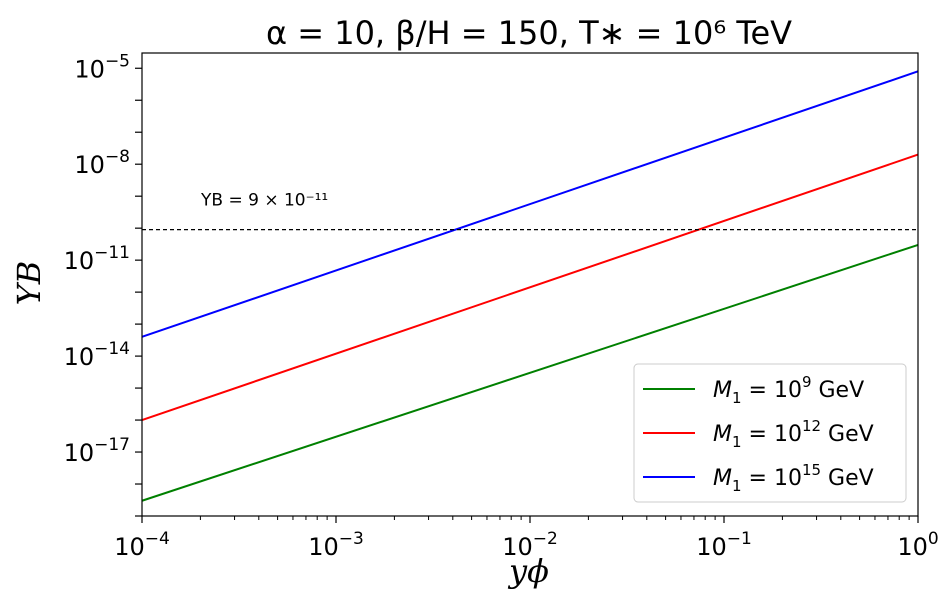 Image resolution: width=952 pixels, height=605 pixels. What do you see at coordinates (112, 445) in the screenshot?
I see `y-tick-exponent: −17` at bounding box center [112, 445].